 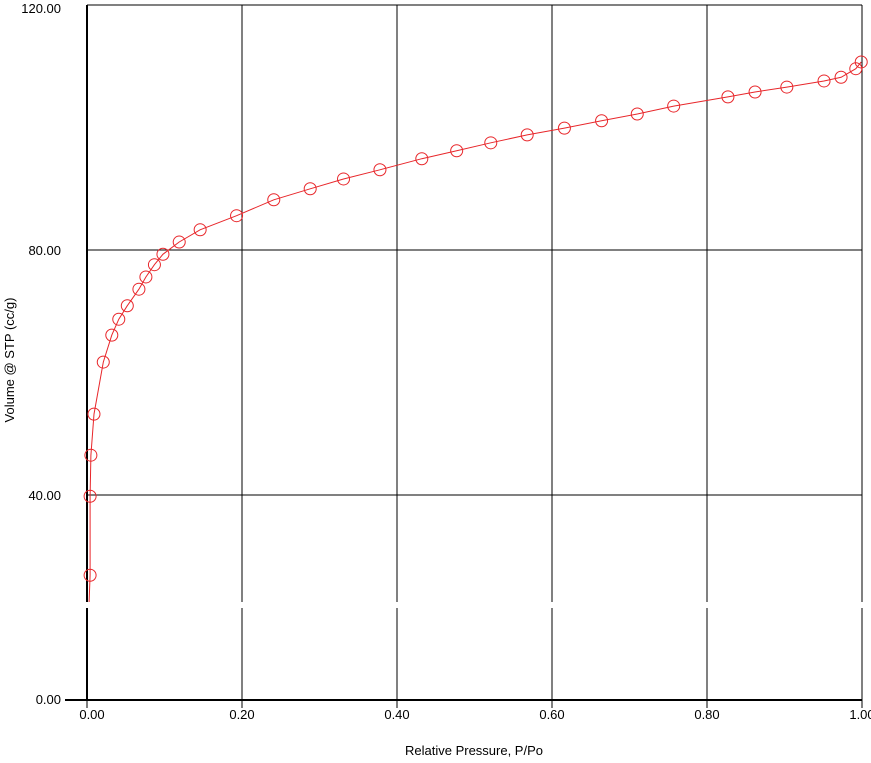 I want to click on x-axis-label: Relative Pressure, P/Po, so click(x=474, y=750).